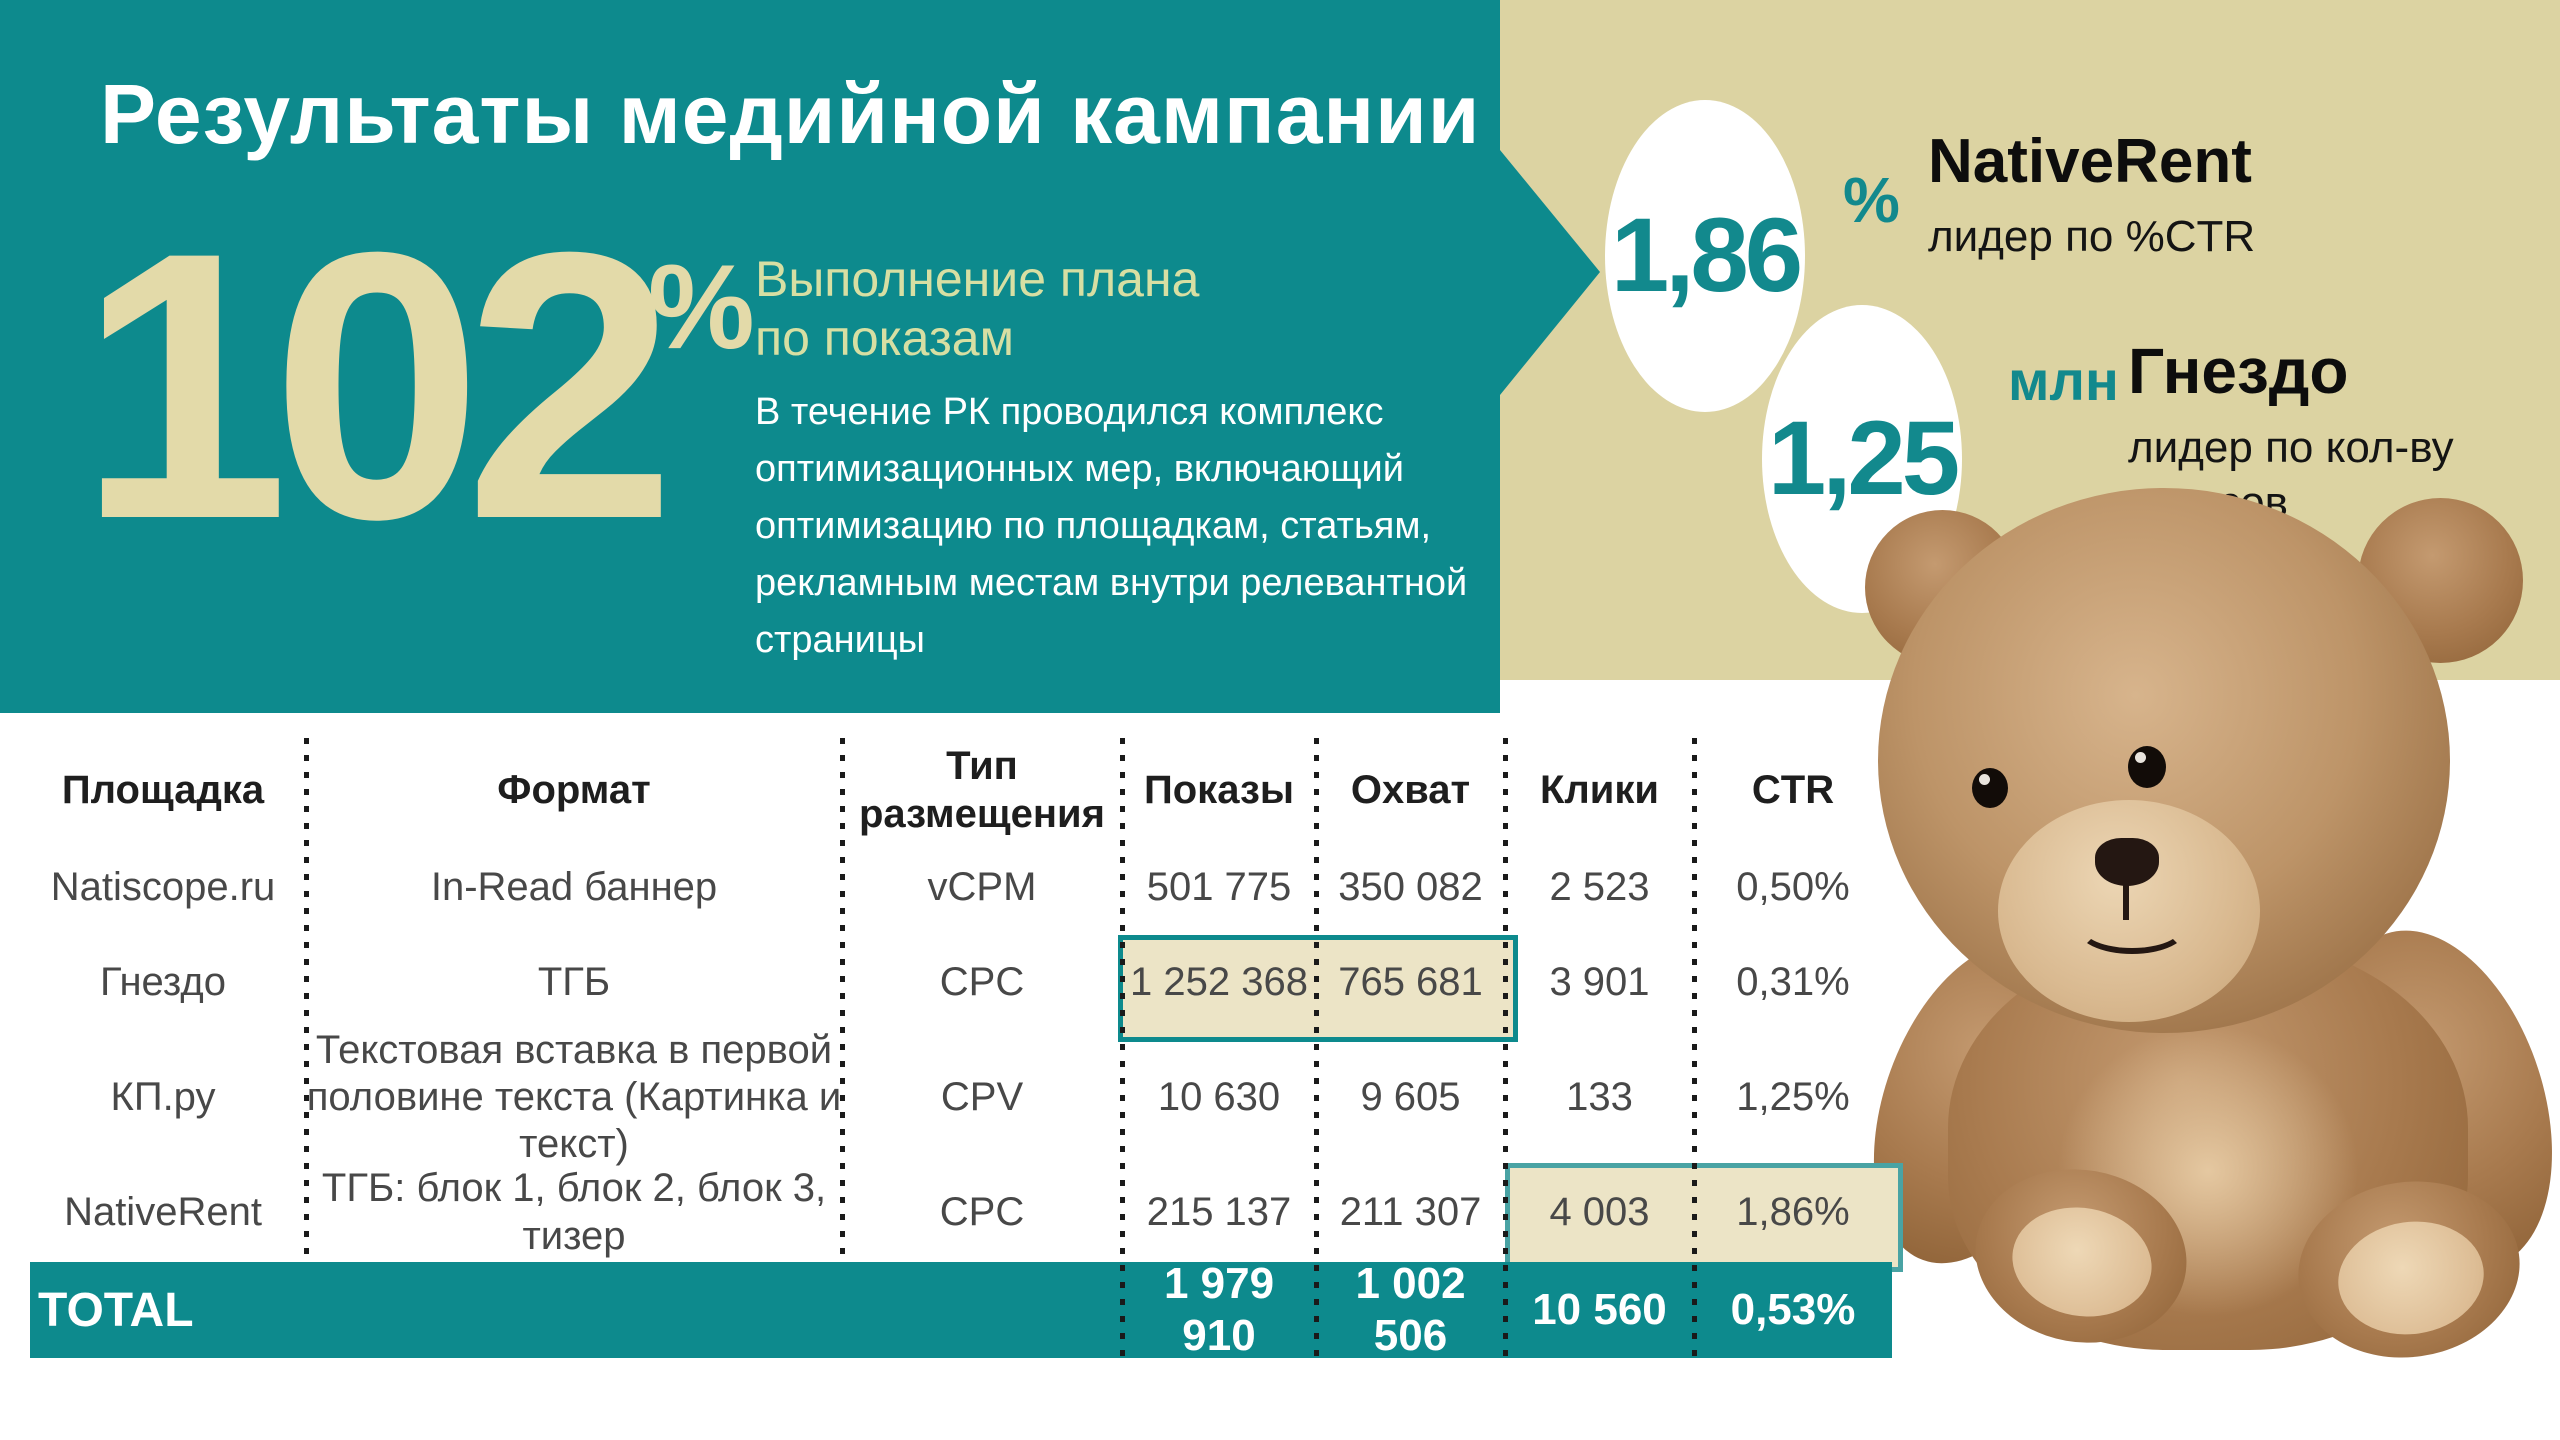 The image size is (2560, 1440). Describe the element at coordinates (377, 385) in the screenshot. I see `kpi-plan-value: 102` at that location.